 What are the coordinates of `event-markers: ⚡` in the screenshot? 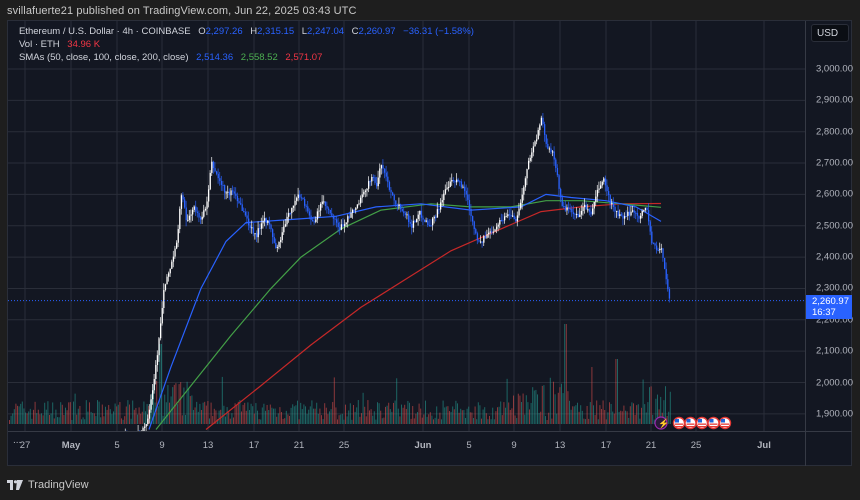 It's located at (693, 423).